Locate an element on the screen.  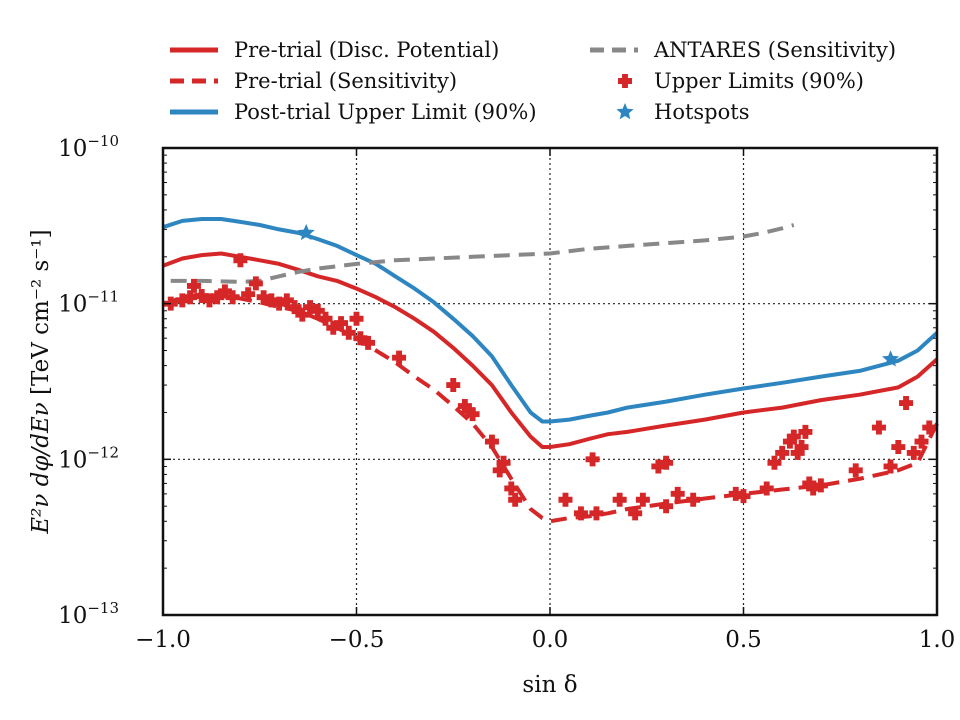
x-axis-label: sin δ is located at coordinates (549, 685).